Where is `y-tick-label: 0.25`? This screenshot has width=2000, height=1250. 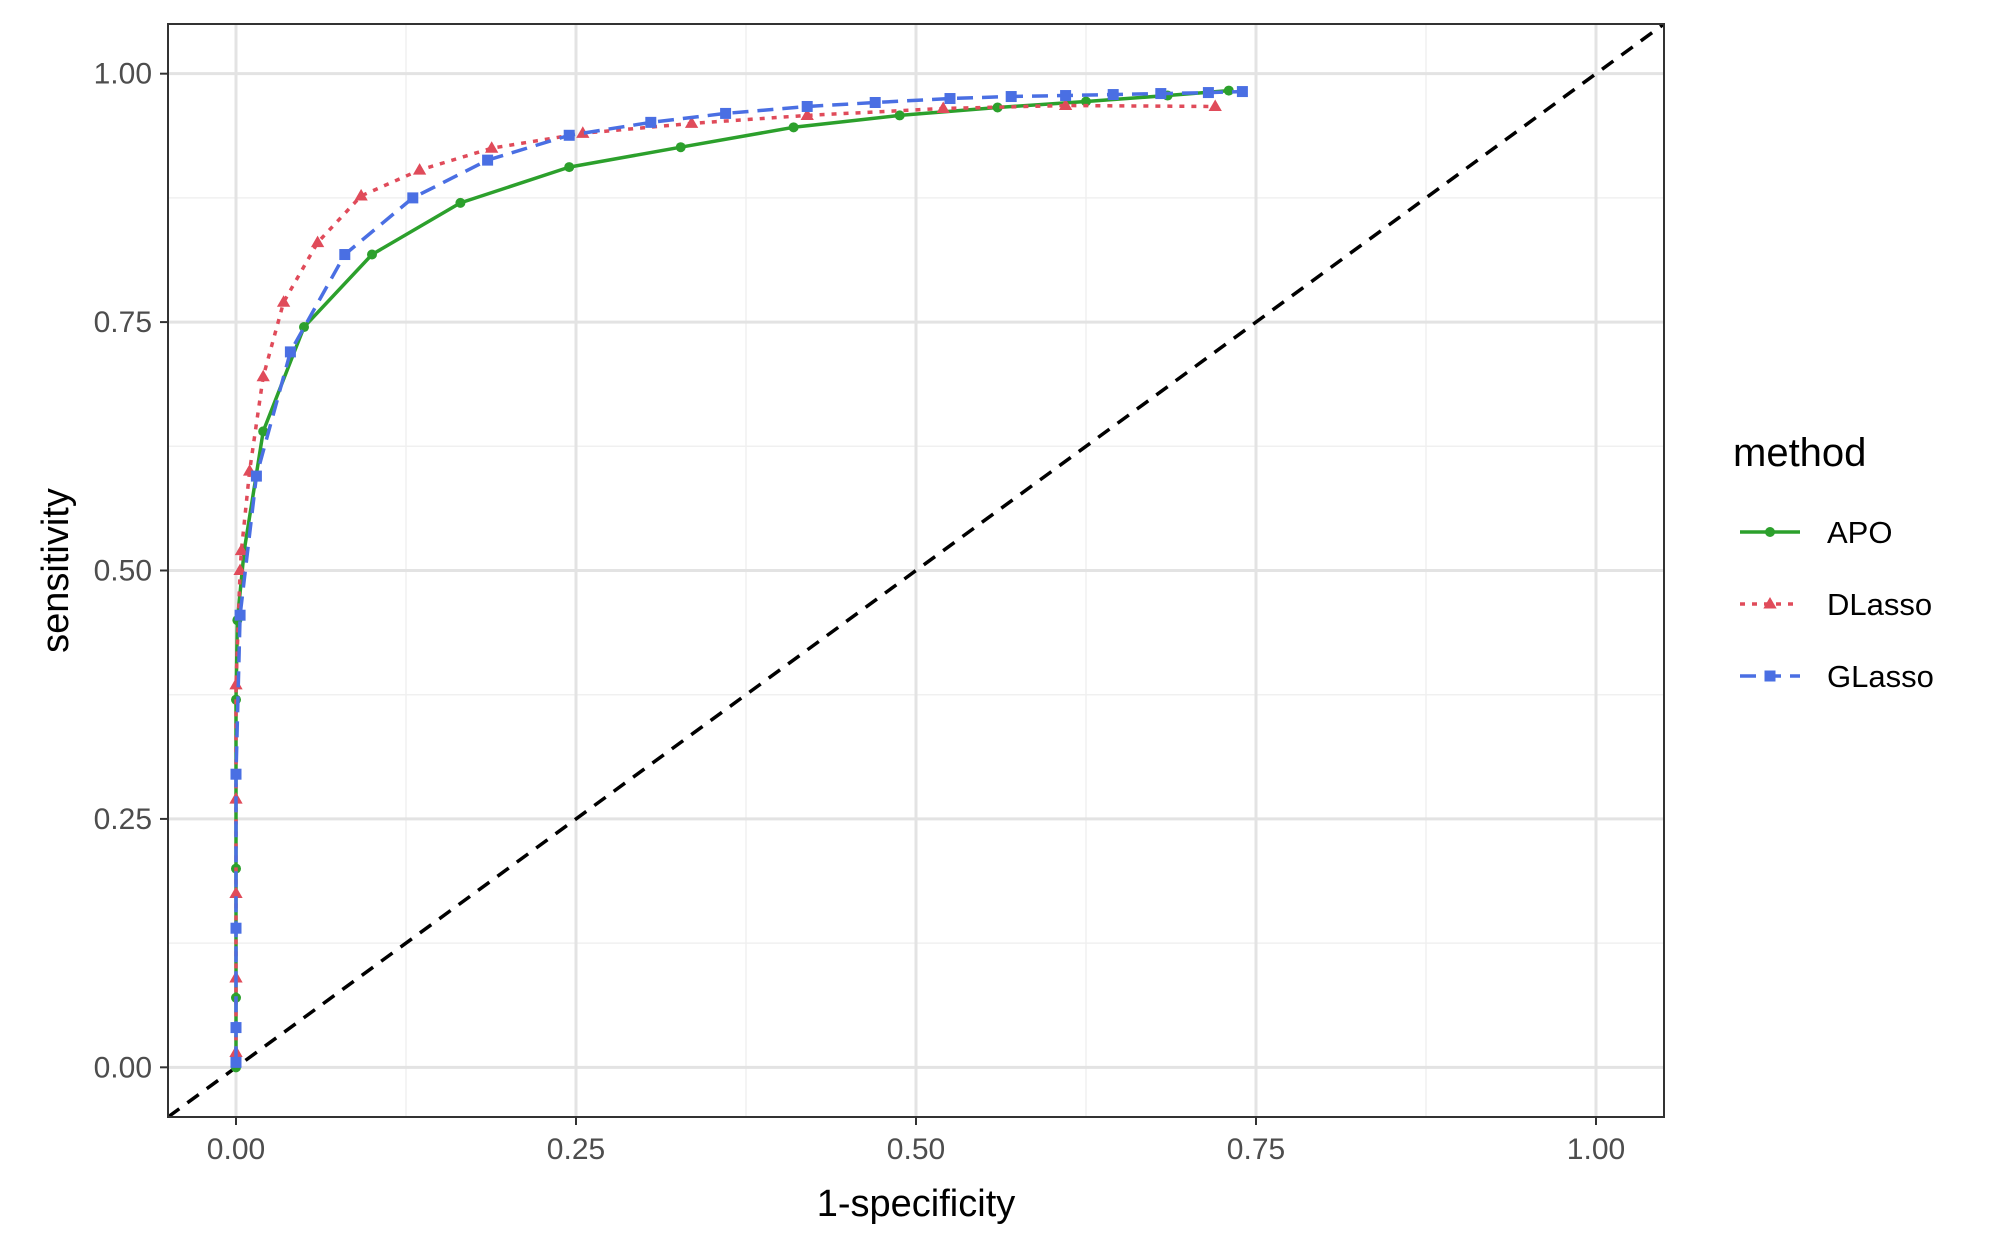 y-tick-label: 0.25 is located at coordinates (123, 819).